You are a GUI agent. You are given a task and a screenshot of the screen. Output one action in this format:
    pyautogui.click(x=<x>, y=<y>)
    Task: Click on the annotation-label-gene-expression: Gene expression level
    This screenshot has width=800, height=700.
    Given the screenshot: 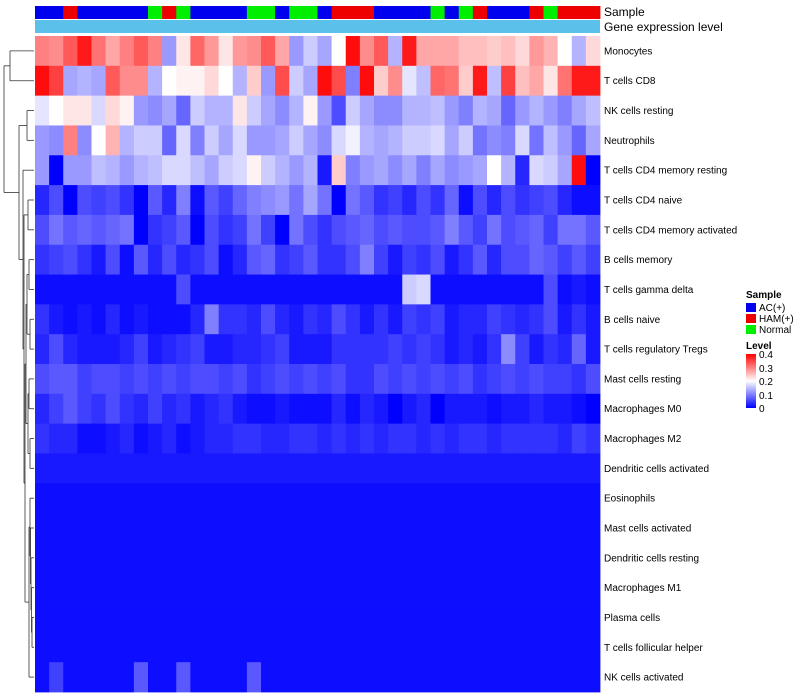 What is the action you would take?
    pyautogui.click(x=663, y=27)
    